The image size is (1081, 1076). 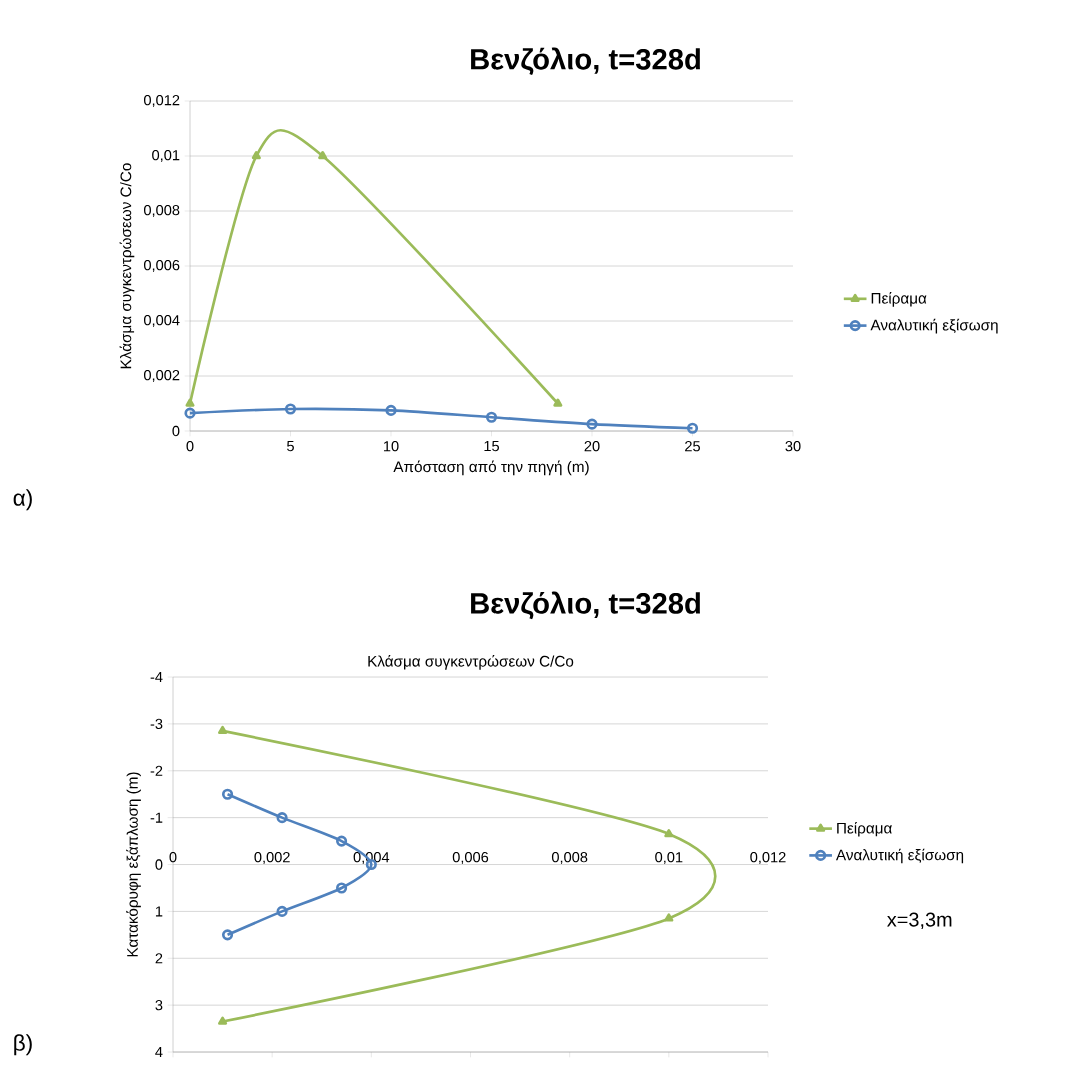 What do you see at coordinates (156, 817) in the screenshot?
I see `y-tick-label: -1` at bounding box center [156, 817].